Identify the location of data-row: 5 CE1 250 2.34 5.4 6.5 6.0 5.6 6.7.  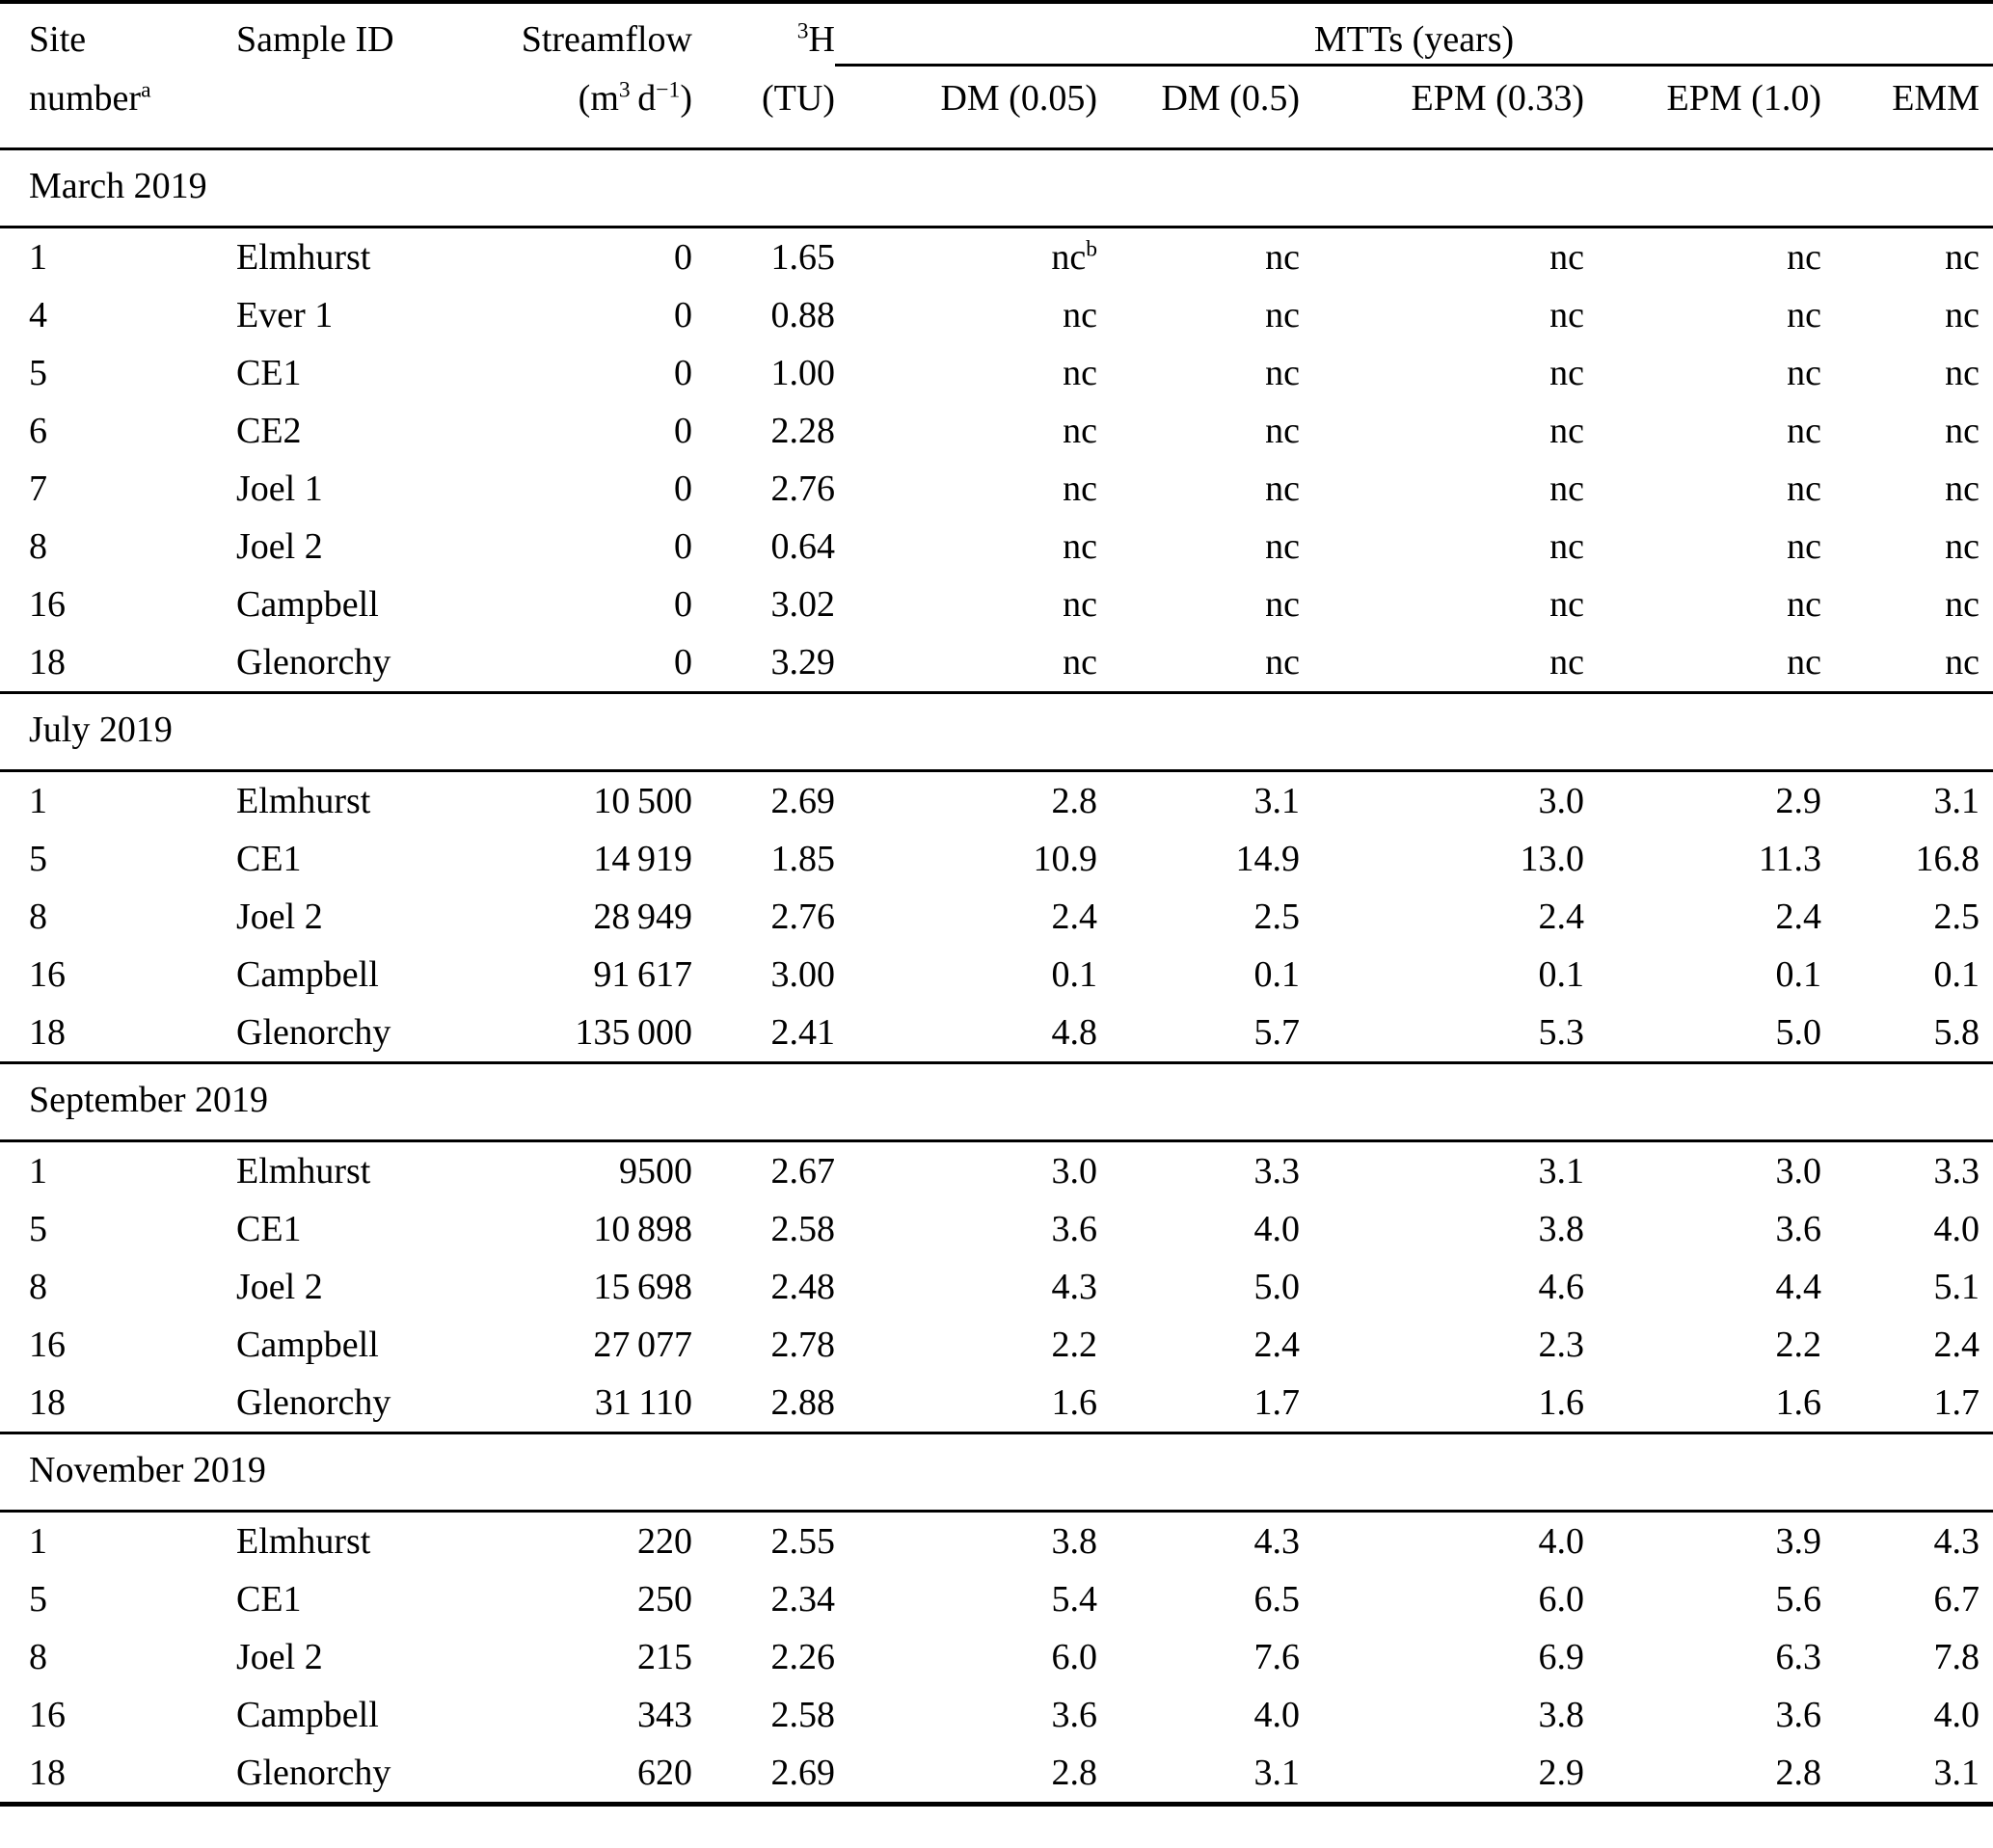
(996, 1599).